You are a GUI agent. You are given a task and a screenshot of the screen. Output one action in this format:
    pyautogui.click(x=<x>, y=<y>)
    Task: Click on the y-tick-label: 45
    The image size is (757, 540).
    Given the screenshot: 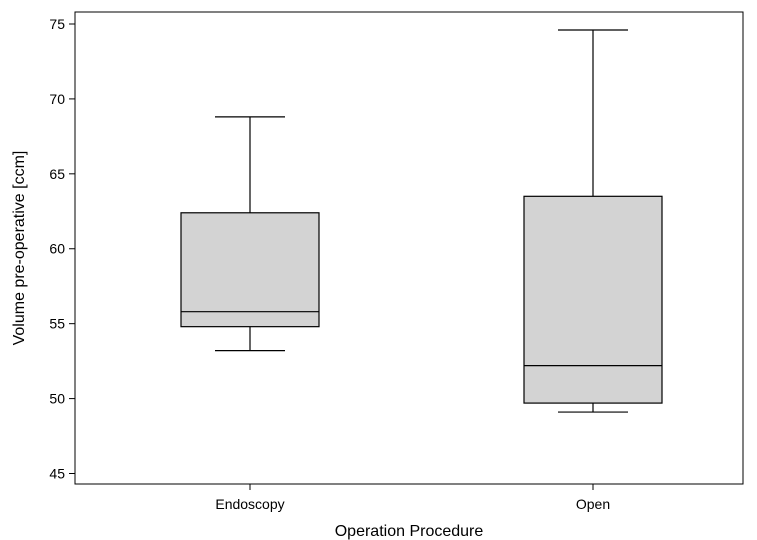 What is the action you would take?
    pyautogui.click(x=57, y=474)
    